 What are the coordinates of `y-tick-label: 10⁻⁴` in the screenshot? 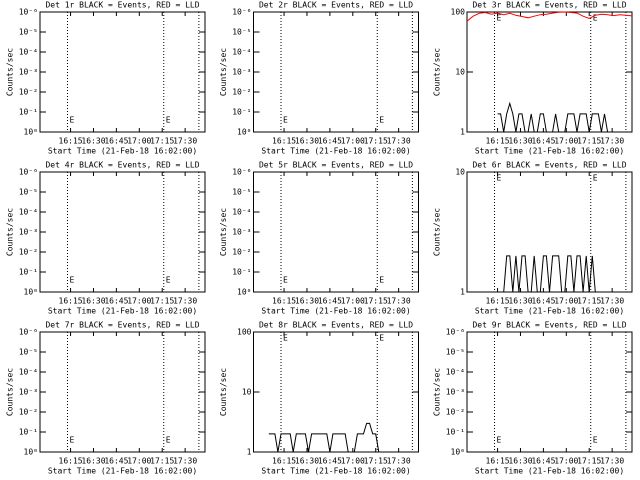 It's located at (28, 52).